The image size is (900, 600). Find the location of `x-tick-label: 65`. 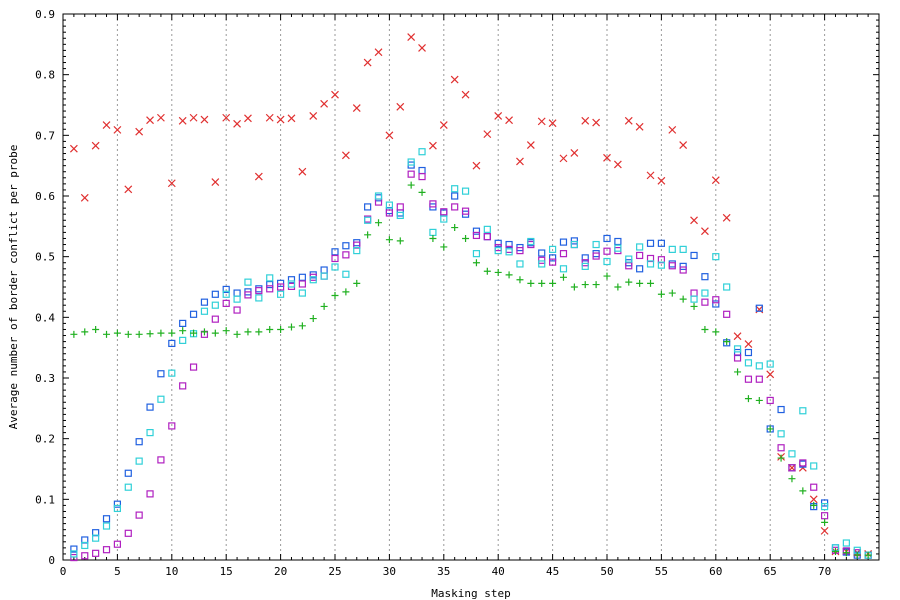

x-tick-label: 65 is located at coordinates (770, 571).